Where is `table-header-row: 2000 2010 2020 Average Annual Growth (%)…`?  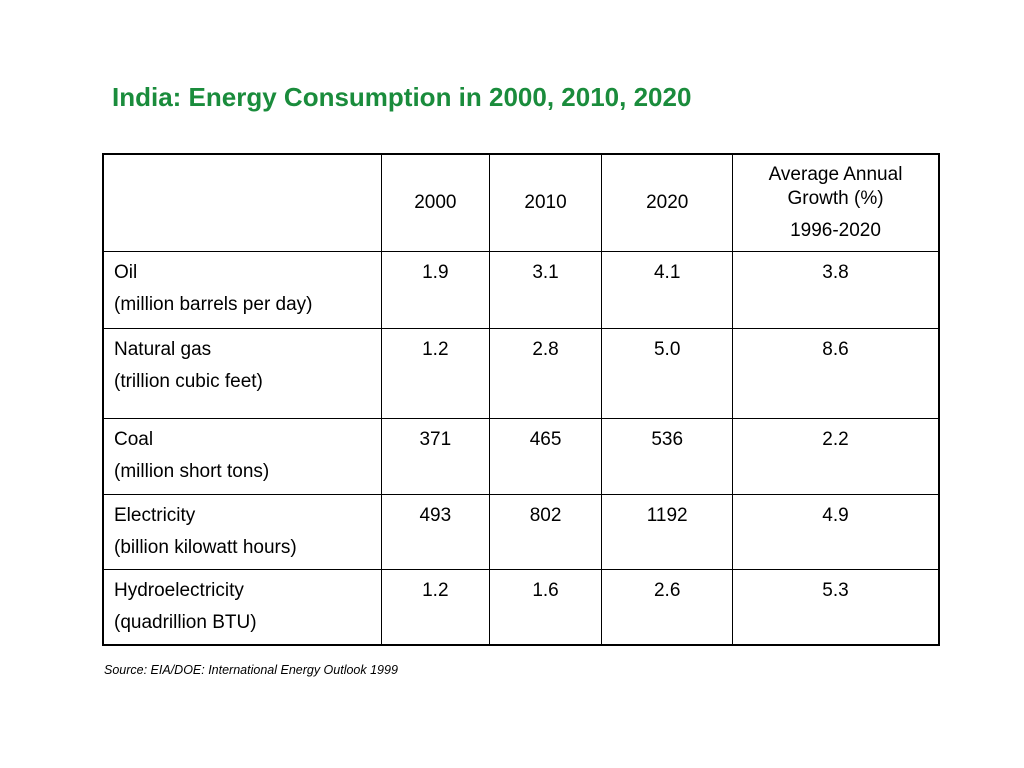 table-header-row: 2000 2010 2020 Average Annual Growth (%)… is located at coordinates (521, 202).